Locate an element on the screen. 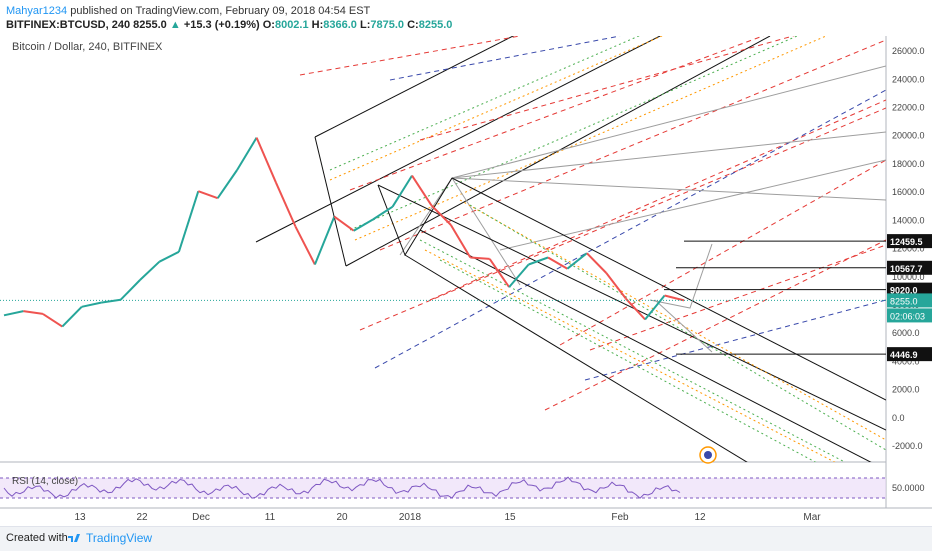 The width and height of the screenshot is (932, 551). y-tick-label: 6000.0 is located at coordinates (906, 333).